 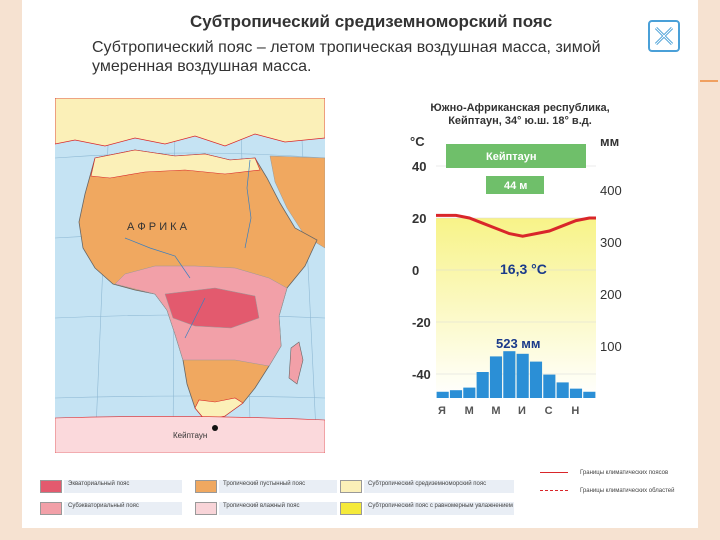 I want to click on climate-header-line1: Южно-Африканская республика,, so click(x=520, y=108).